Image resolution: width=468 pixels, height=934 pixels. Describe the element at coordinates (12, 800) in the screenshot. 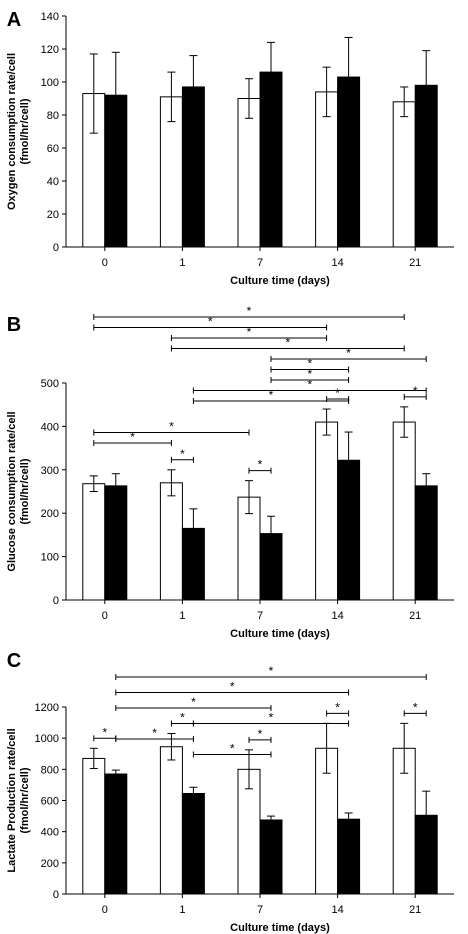

I see `y-axis-title: Lactate Production rate/cell` at that location.